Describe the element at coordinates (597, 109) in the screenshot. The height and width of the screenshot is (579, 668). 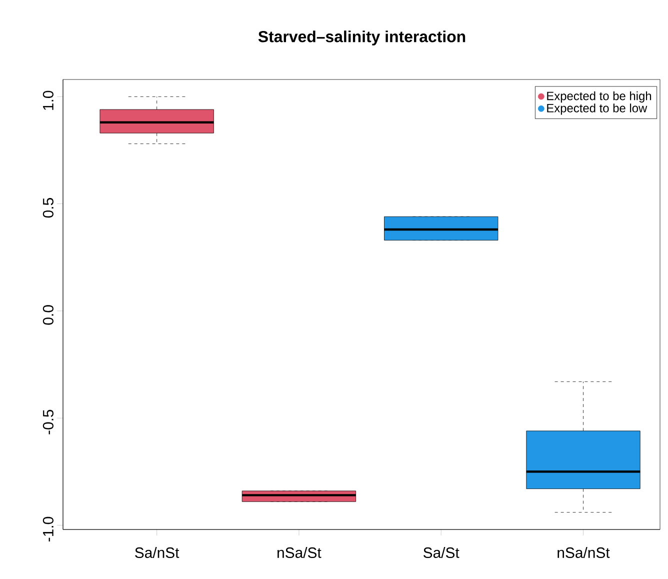
I see `legend-label: Expected to be low` at that location.